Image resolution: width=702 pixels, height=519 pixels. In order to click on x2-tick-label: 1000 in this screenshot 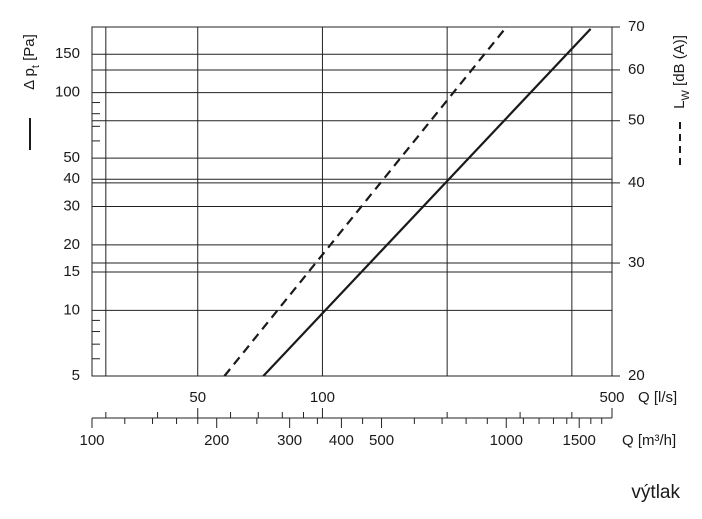, I will do `click(506, 440)`.